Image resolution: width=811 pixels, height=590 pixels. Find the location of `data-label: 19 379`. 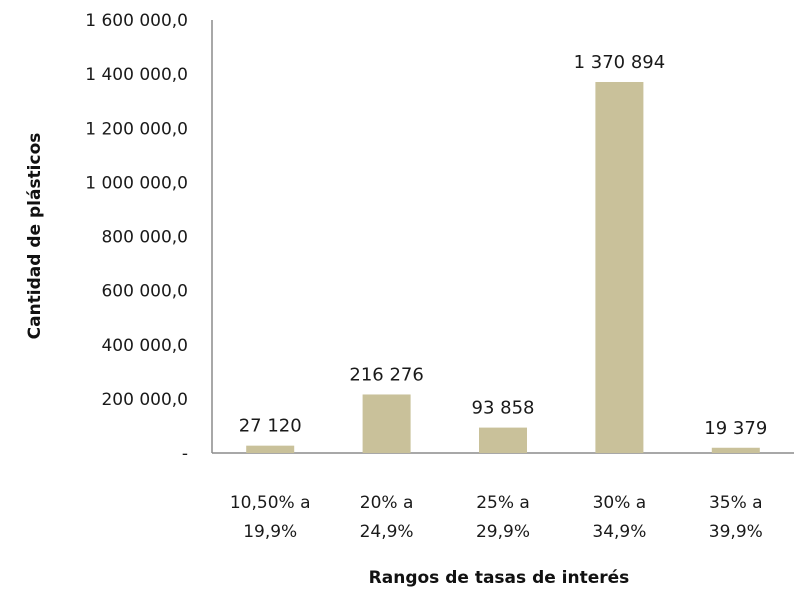

data-label: 19 379 is located at coordinates (735, 428).